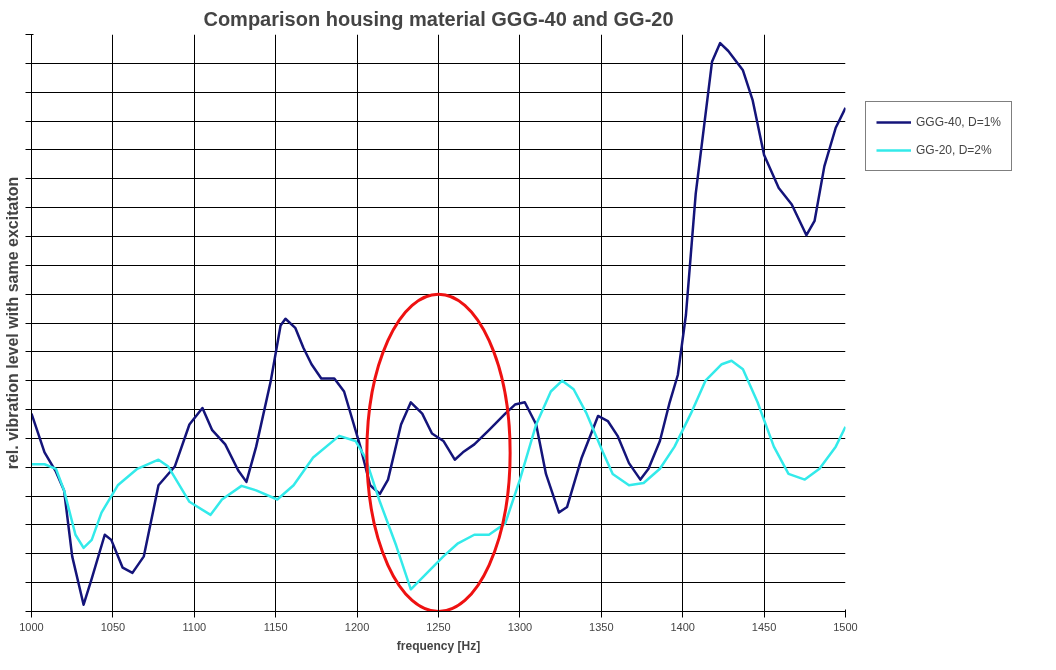 Image resolution: width=1056 pixels, height=670 pixels. What do you see at coordinates (764, 626) in the screenshot?
I see `x-tick-label: 1450` at bounding box center [764, 626].